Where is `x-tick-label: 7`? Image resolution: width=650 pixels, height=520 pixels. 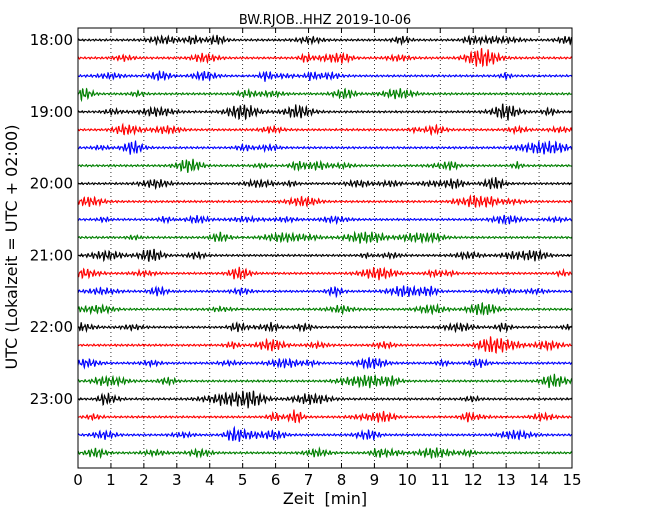
x-tick-label: 7 is located at coordinates (309, 480).